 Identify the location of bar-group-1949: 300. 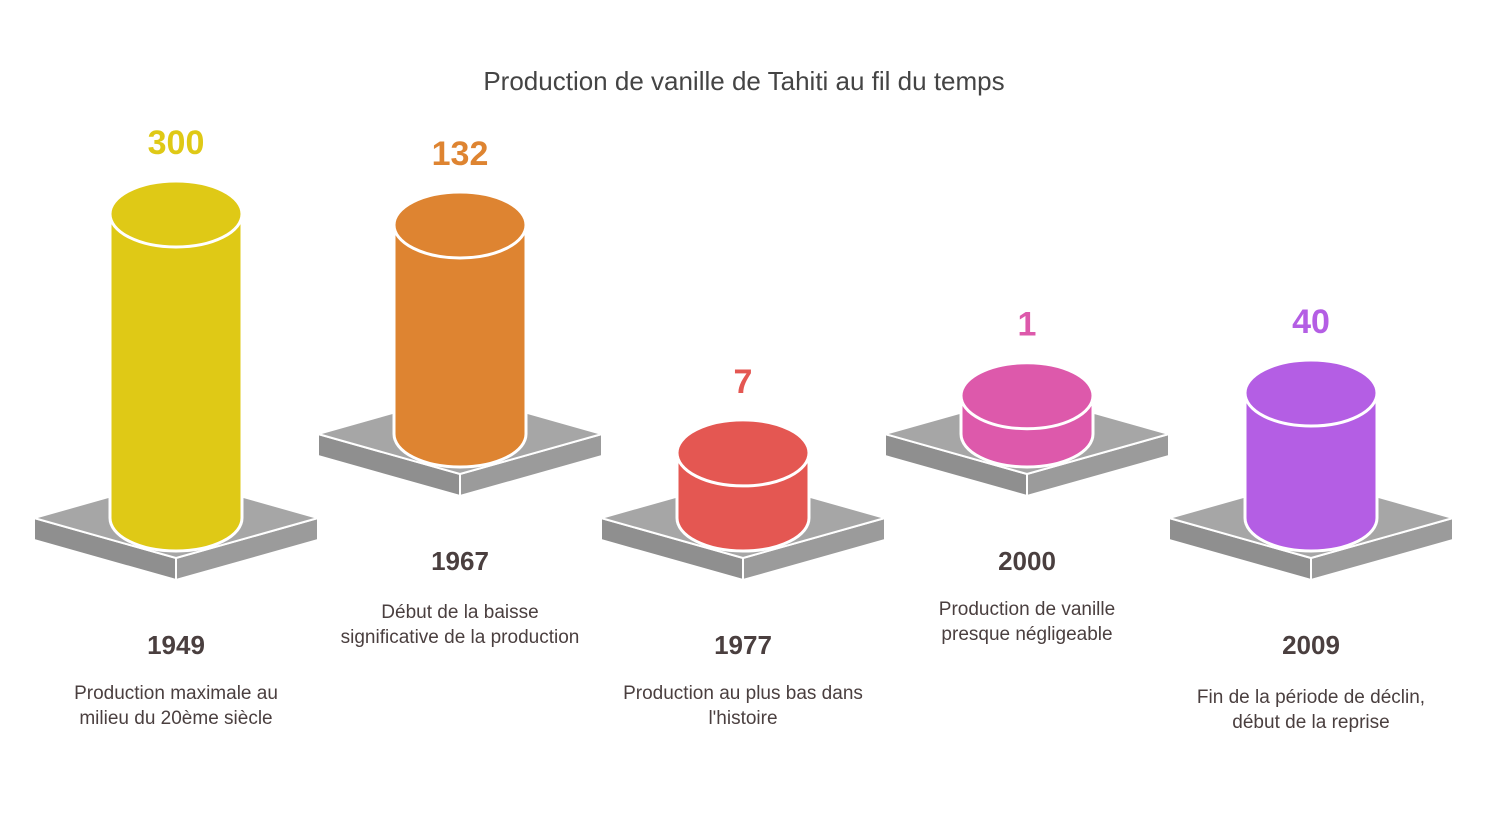
(176, 353).